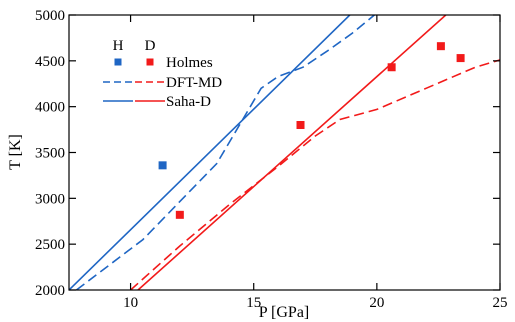 This screenshot has height=322, width=515. I want to click on legend-label: Saha-D, so click(188, 102).